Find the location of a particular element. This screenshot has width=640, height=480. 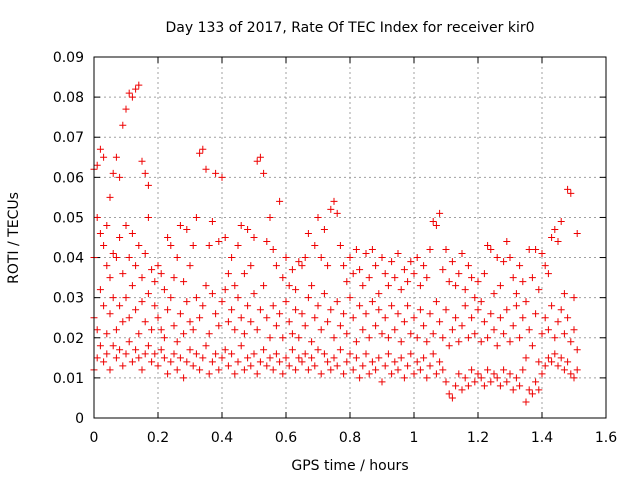

x-axis-label: GPS time / hours is located at coordinates (349, 466).